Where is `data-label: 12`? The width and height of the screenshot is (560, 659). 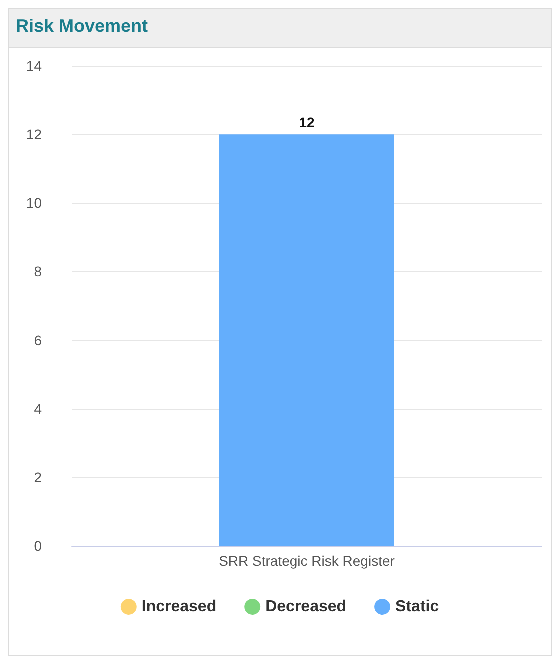 data-label: 12 is located at coordinates (307, 122).